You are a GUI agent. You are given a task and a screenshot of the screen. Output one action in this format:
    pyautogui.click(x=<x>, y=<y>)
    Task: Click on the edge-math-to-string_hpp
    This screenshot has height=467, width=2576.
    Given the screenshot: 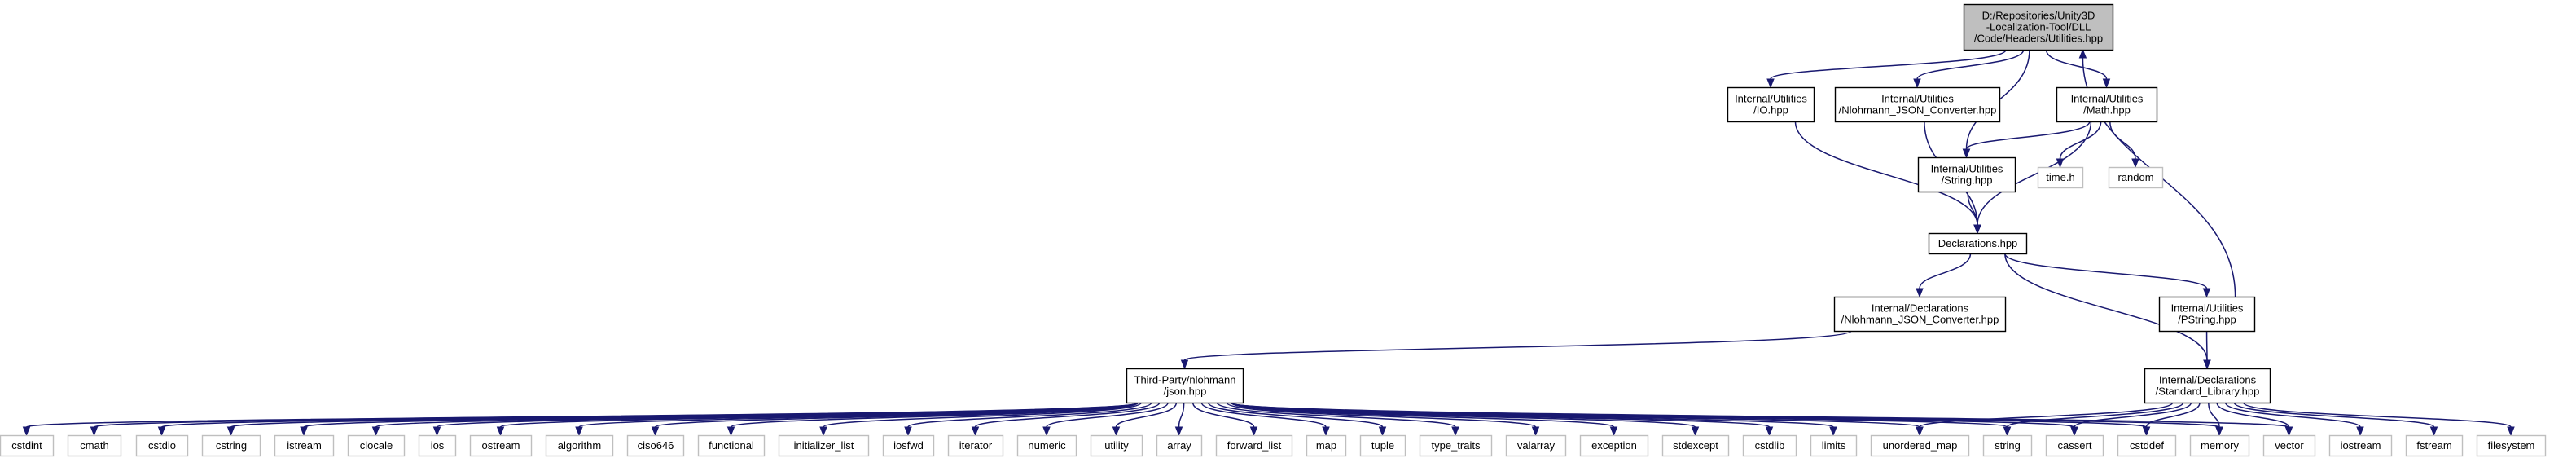 What is the action you would take?
    pyautogui.click(x=2028, y=135)
    